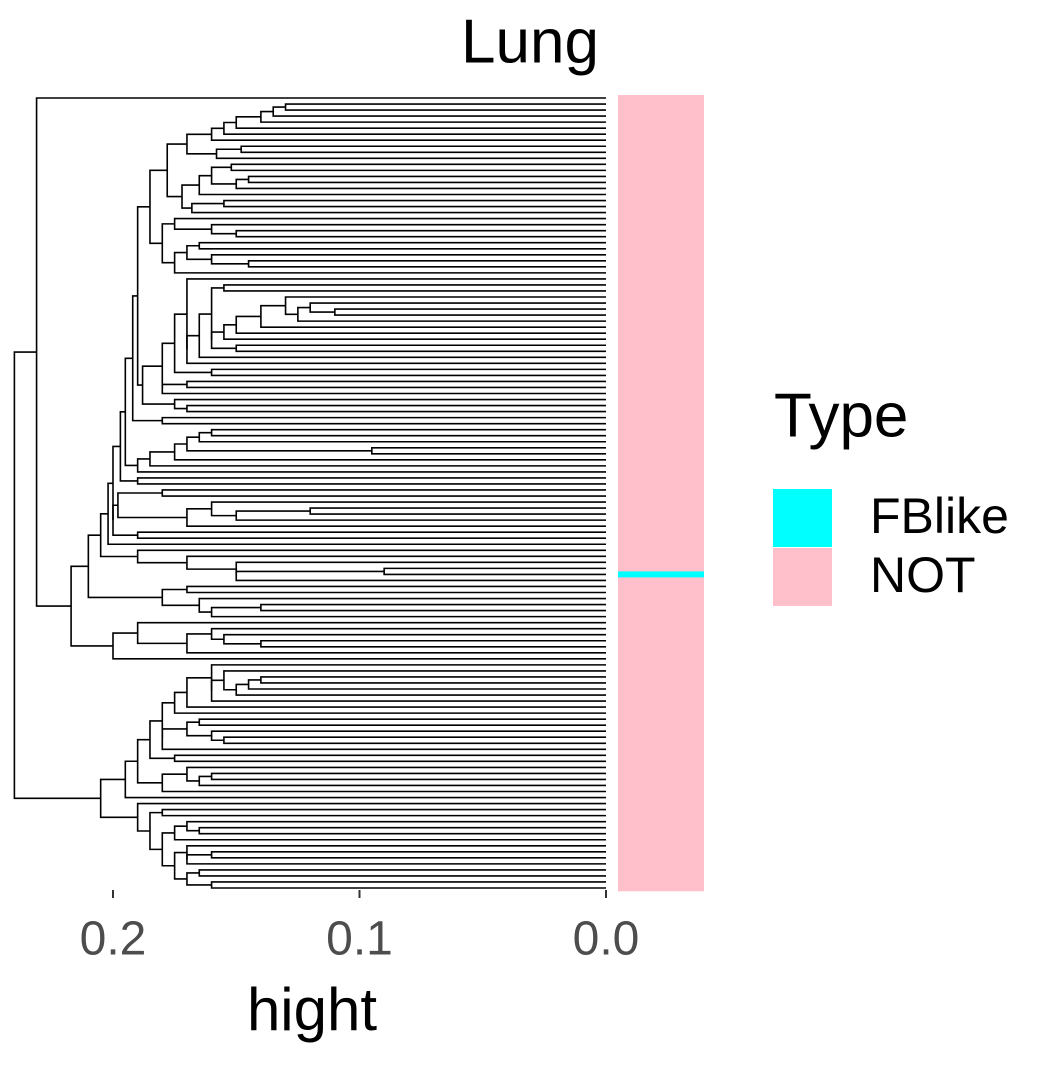  What do you see at coordinates (802, 577) in the screenshot?
I see `legend-key` at bounding box center [802, 577].